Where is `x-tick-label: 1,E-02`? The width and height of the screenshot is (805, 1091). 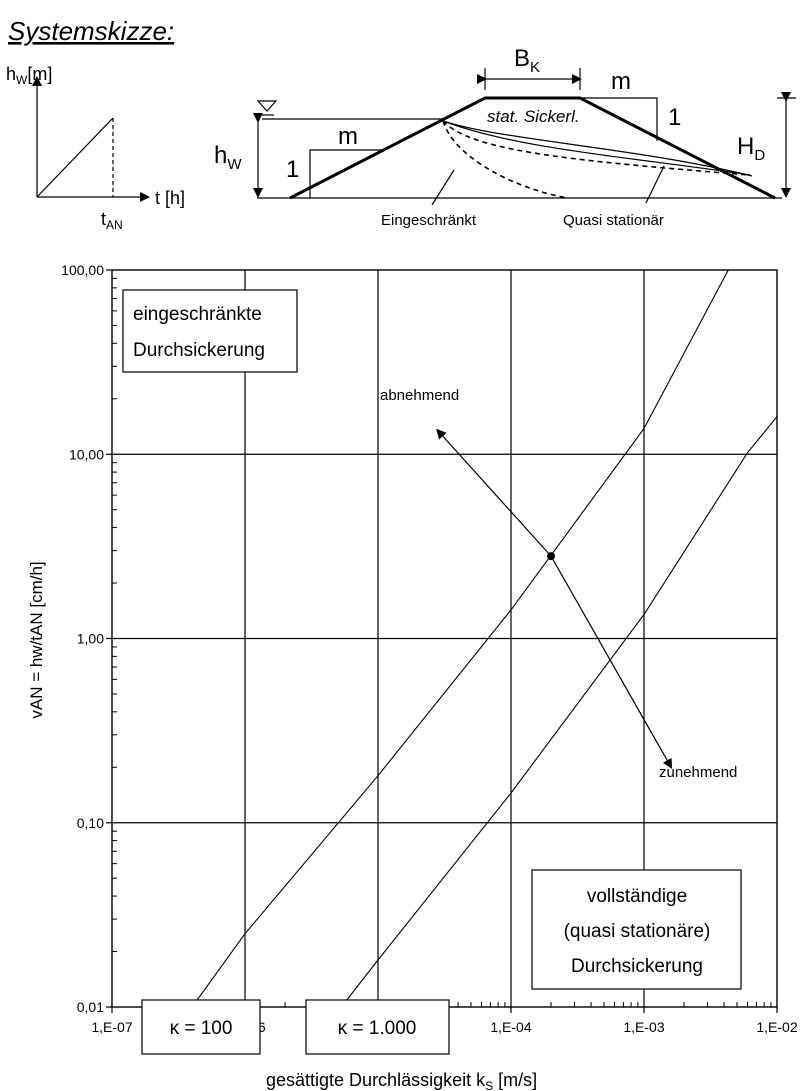
x-tick-label: 1,E-02 is located at coordinates (776, 1027).